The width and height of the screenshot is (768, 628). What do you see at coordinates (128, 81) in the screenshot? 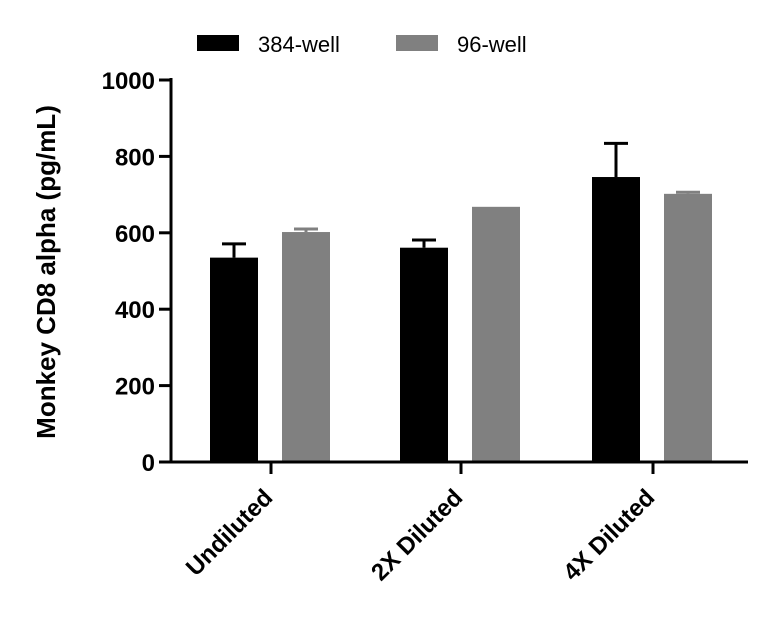
I see `y-tick-label: 1000` at bounding box center [128, 81].